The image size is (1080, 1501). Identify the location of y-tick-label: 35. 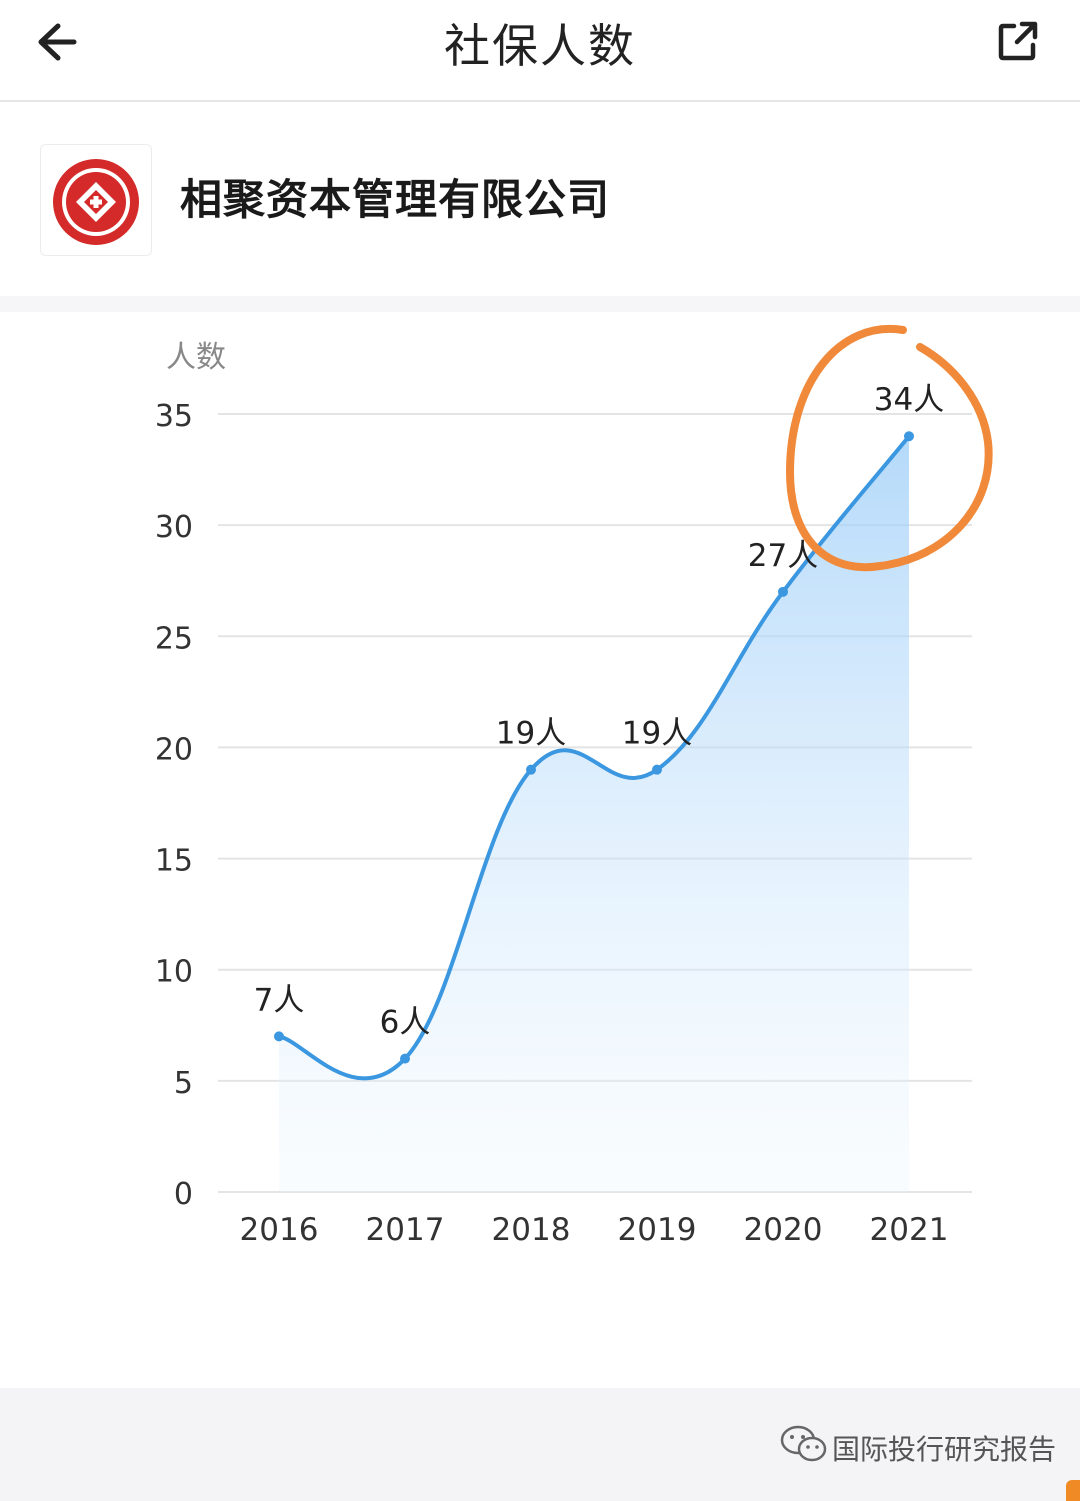
(174, 416).